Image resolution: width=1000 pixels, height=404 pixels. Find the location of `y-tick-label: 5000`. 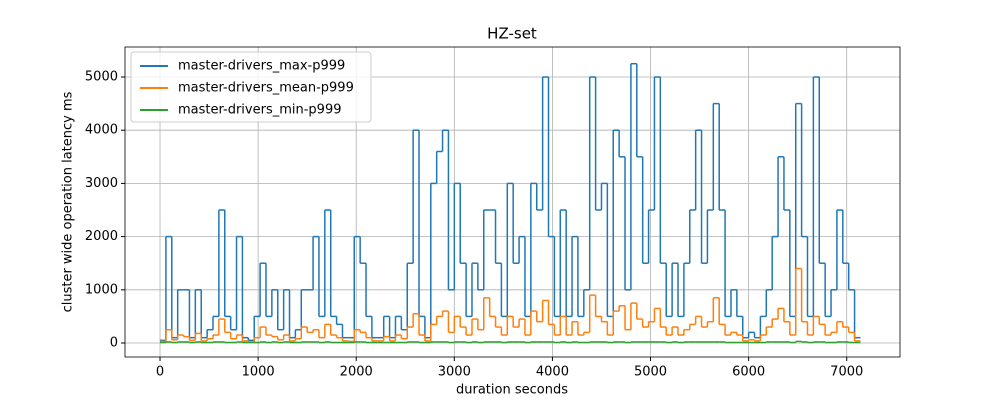

y-tick-label: 5000 is located at coordinates (101, 77).